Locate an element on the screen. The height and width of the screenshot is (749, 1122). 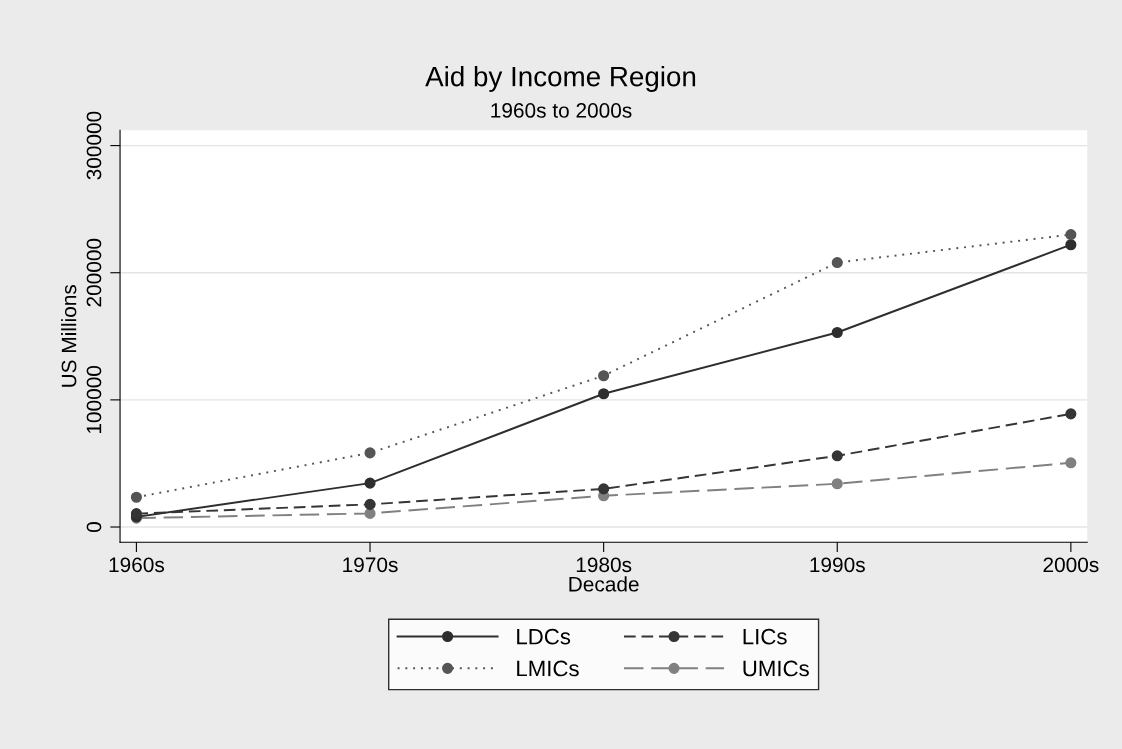
x-tick-label: 2000s is located at coordinates (1071, 565).